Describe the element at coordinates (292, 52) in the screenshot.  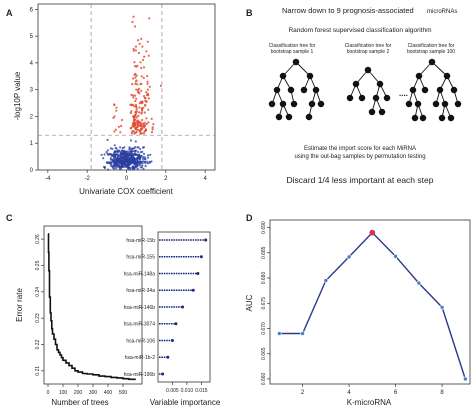
I see `tree-1-caption-line2: bootstrap sample 1` at that location.